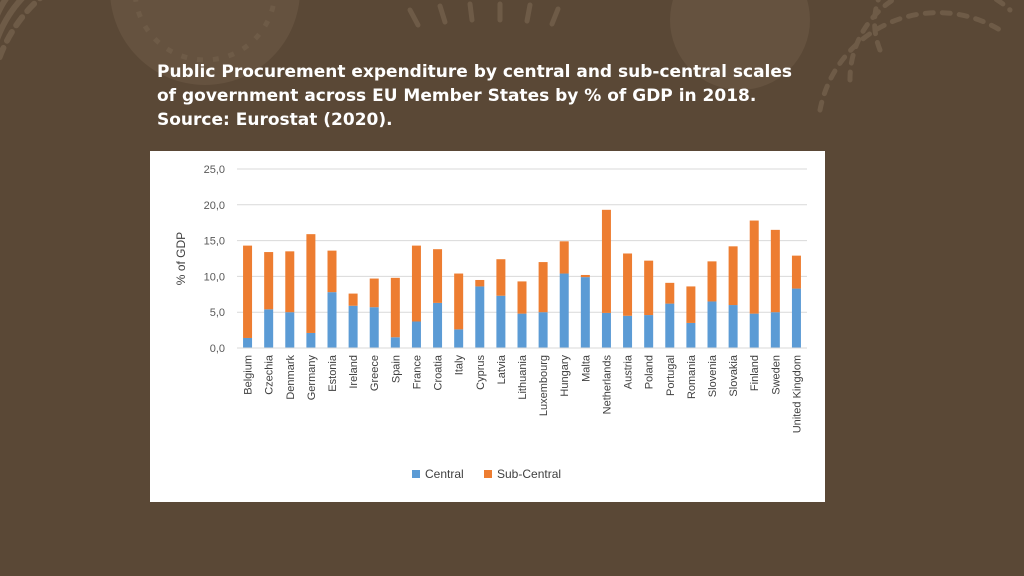 This screenshot has height=576, width=1024. Describe the element at coordinates (484, 14) in the screenshot. I see `decorative-rays-center` at that location.